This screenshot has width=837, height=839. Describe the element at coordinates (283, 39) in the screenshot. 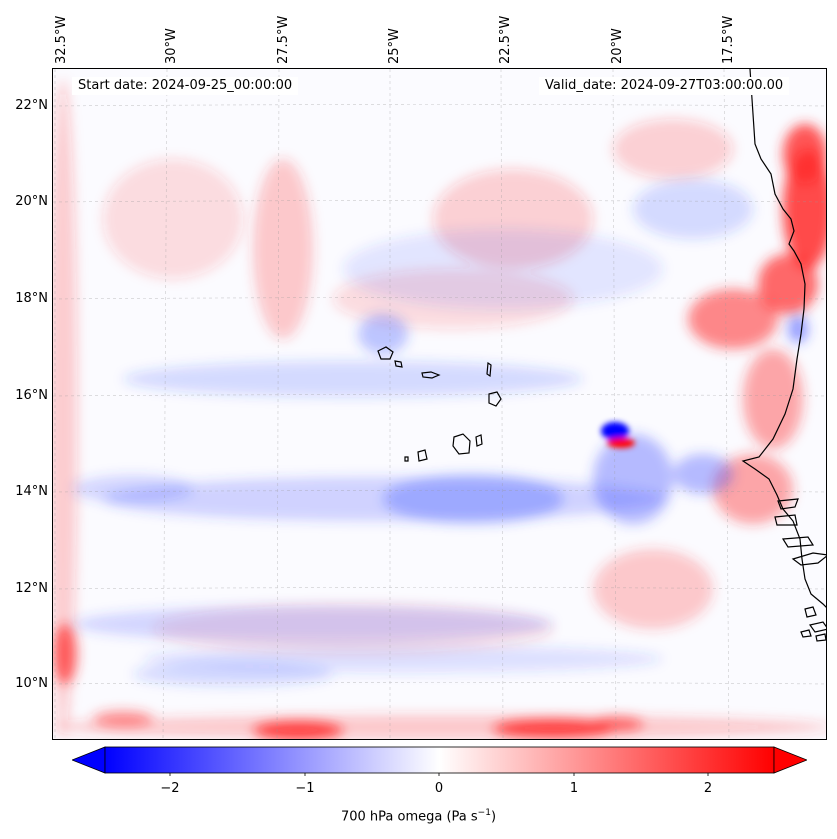

I see `lon-label-27-5w: 27.5°W` at that location.